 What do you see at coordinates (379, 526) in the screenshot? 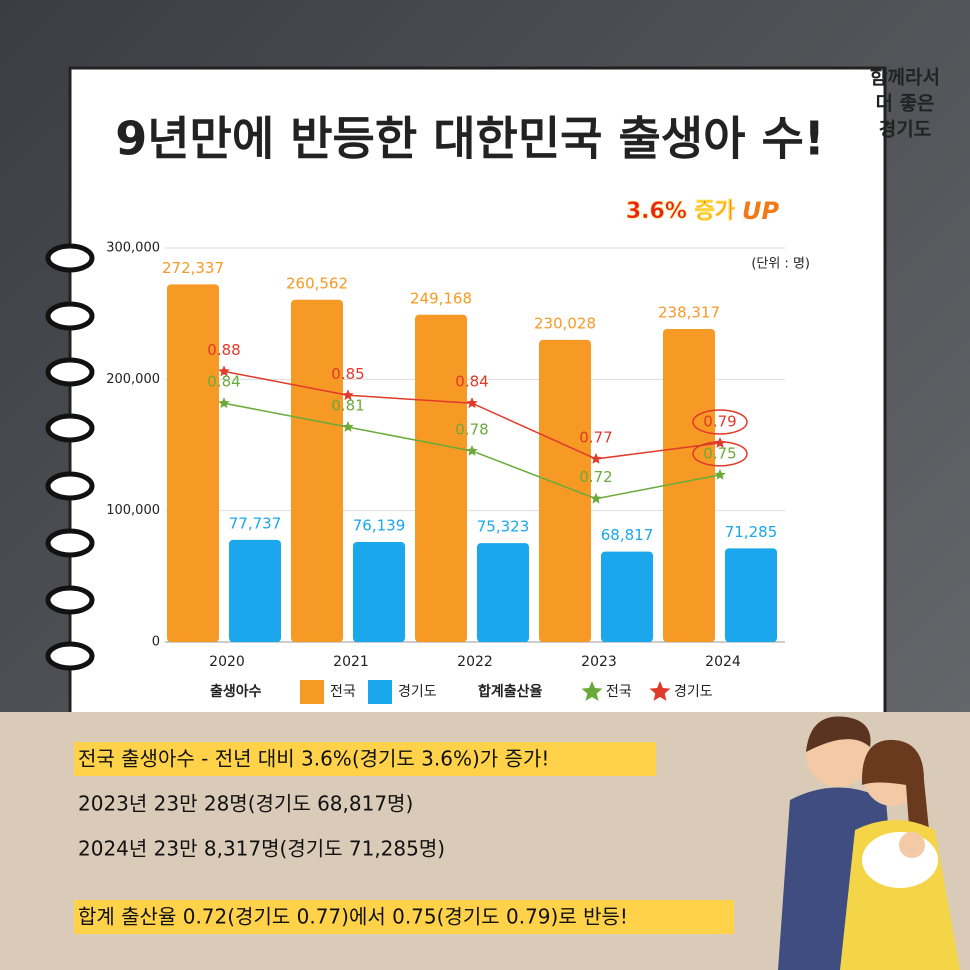
I see `bar-value-label: 76,139` at bounding box center [379, 526].